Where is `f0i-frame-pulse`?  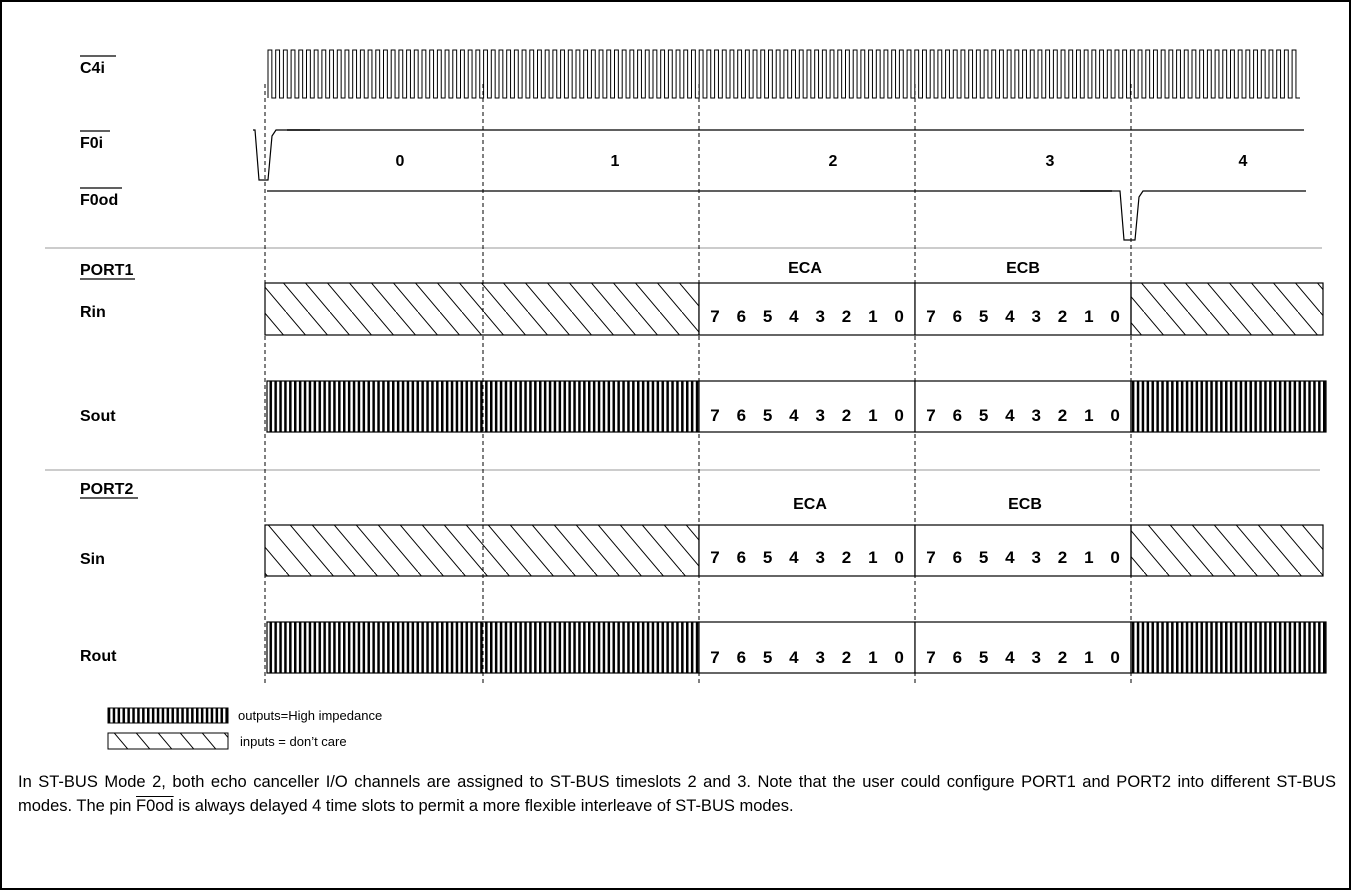
f0i-frame-pulse is located at coordinates (778, 155).